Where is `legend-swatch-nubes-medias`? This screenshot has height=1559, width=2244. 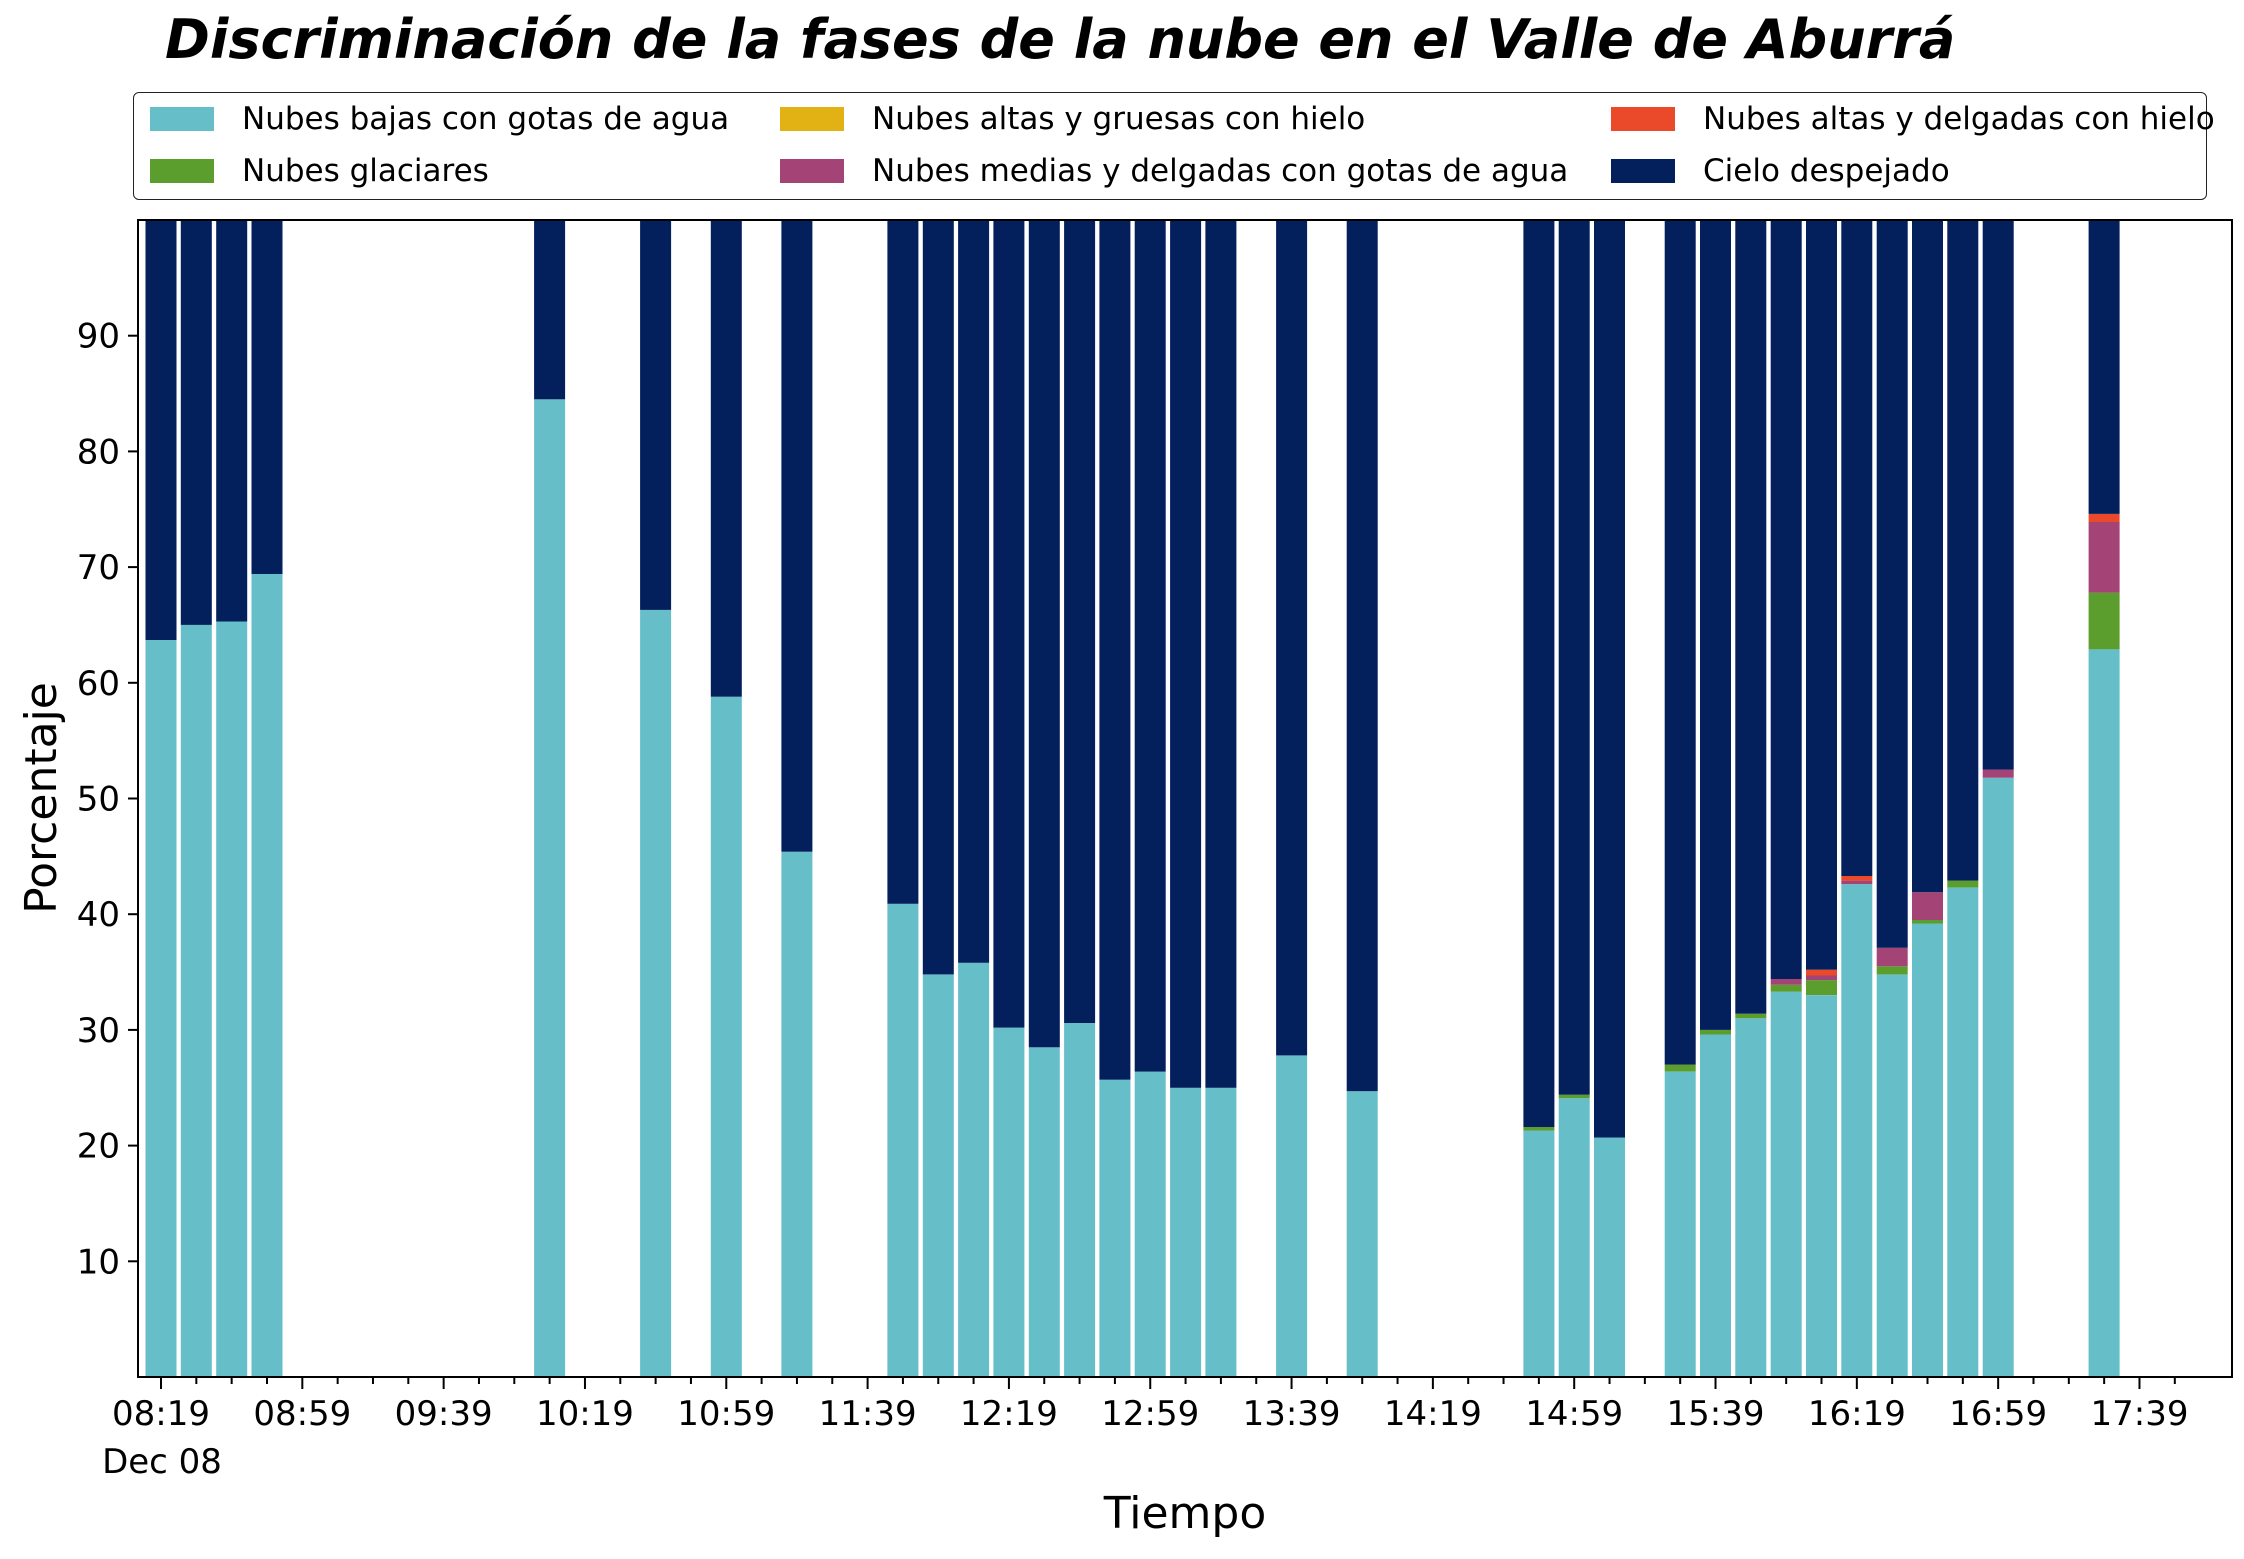
legend-swatch-nubes-medias is located at coordinates (812, 171).